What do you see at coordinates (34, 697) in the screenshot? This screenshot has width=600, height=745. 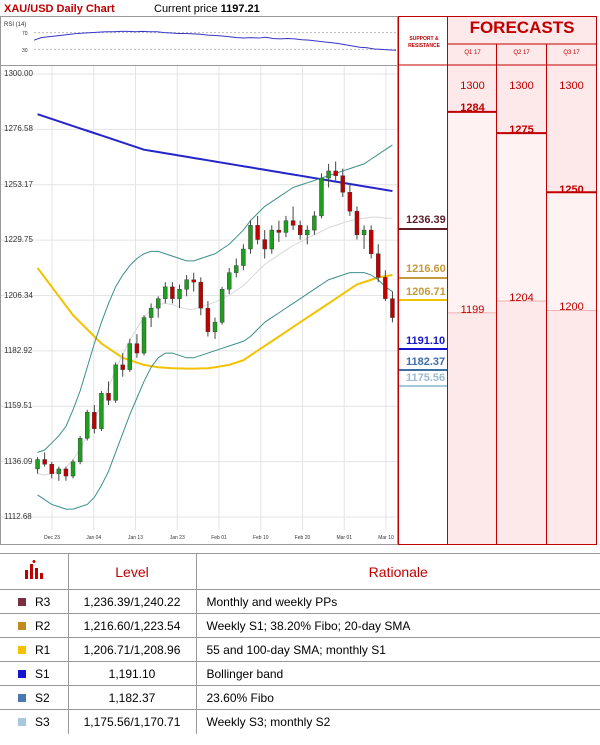 I see `row-name-cell: S2` at bounding box center [34, 697].